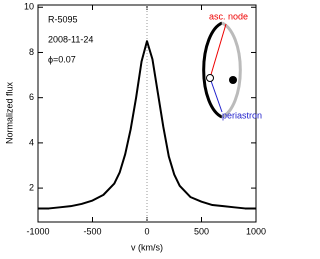 Image resolution: width=320 pixels, height=259 pixels. Describe the element at coordinates (62, 59) in the screenshot. I see `annotation: ϕ=0.07` at that location.